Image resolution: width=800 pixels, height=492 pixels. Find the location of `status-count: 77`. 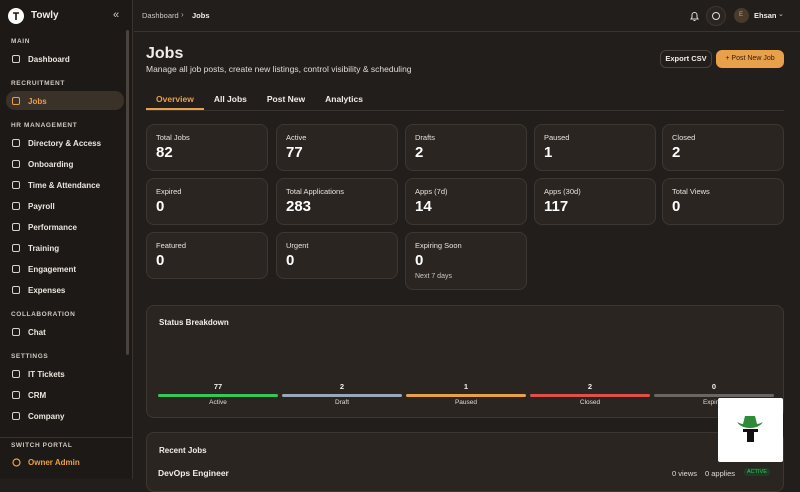

status-count: 77 is located at coordinates (218, 386).